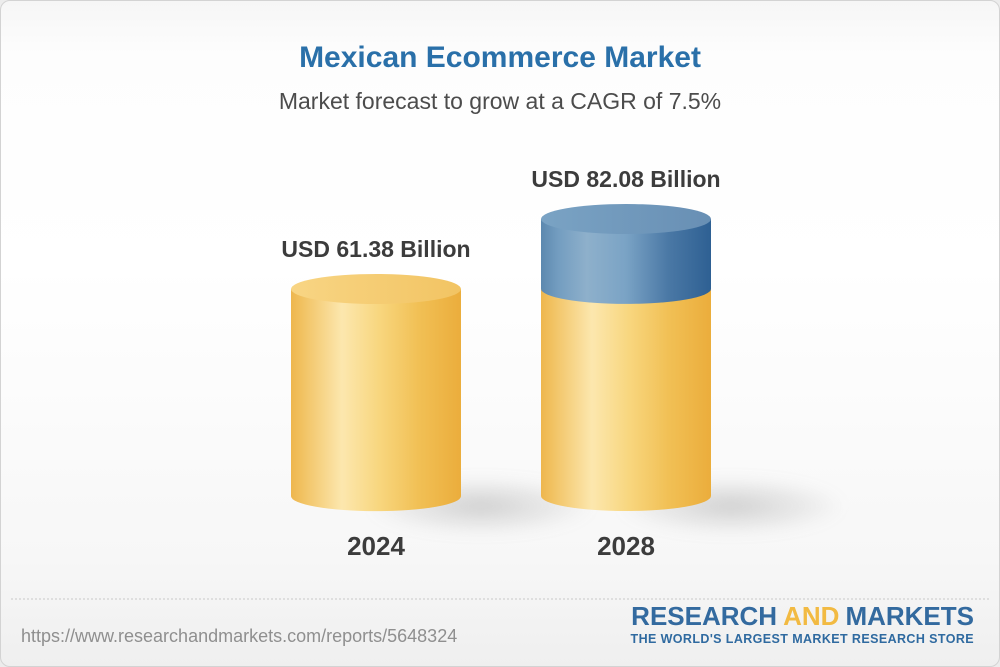  I want to click on category-label-2024: 2024, so click(376, 546).